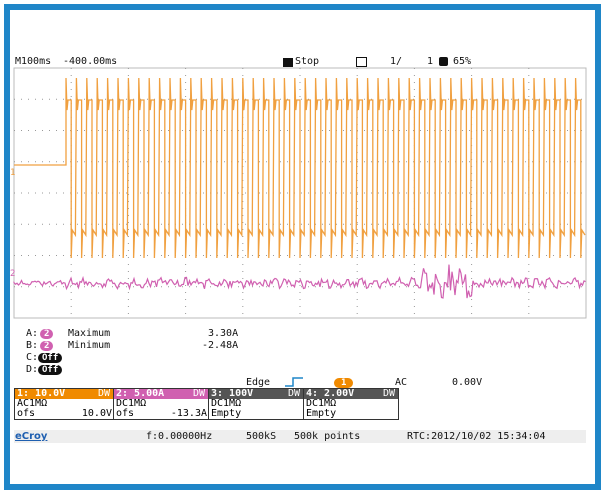 The width and height of the screenshot is (601, 490). I want to click on channel-box: 1: 10.0V DW AC1MΩ ofs 10.0V, so click(64, 404).